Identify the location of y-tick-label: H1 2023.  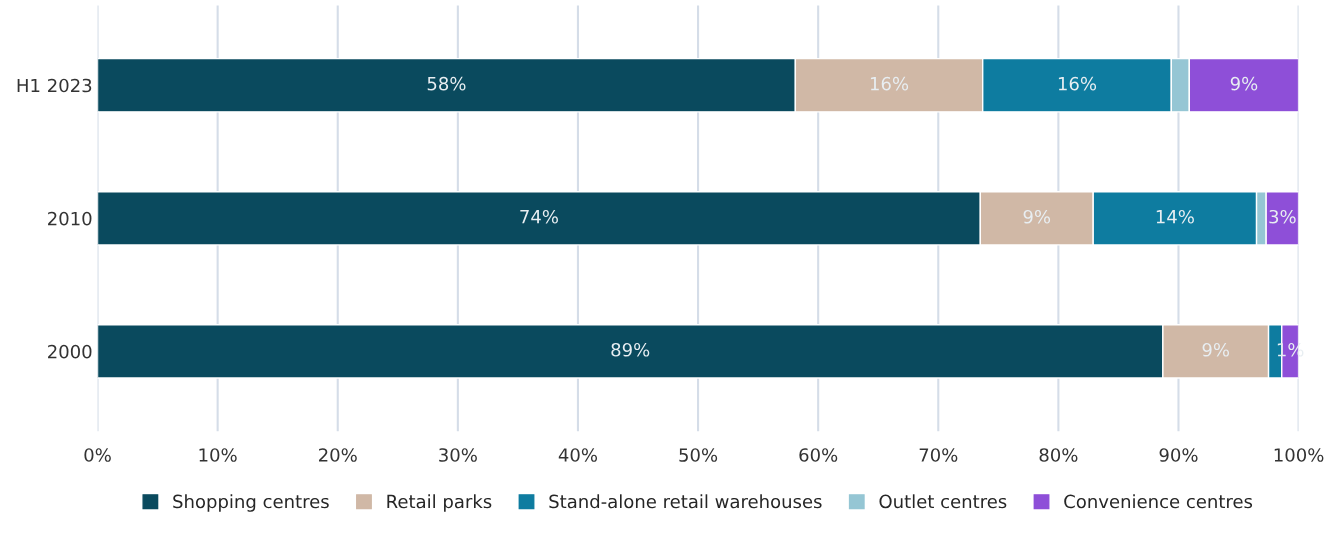
(54, 85).